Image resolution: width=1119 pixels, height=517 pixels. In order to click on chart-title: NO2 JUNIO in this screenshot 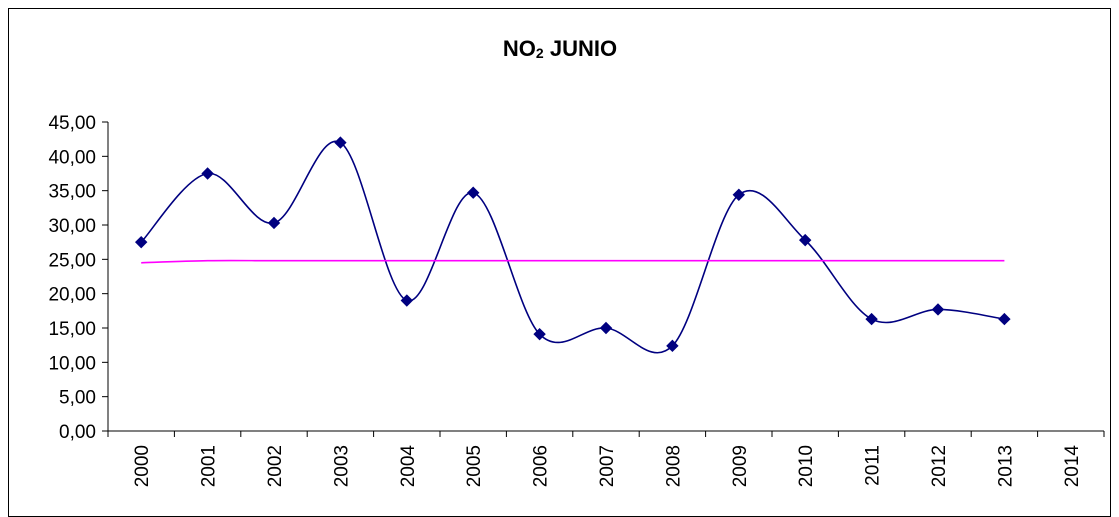, I will do `click(560, 48)`.